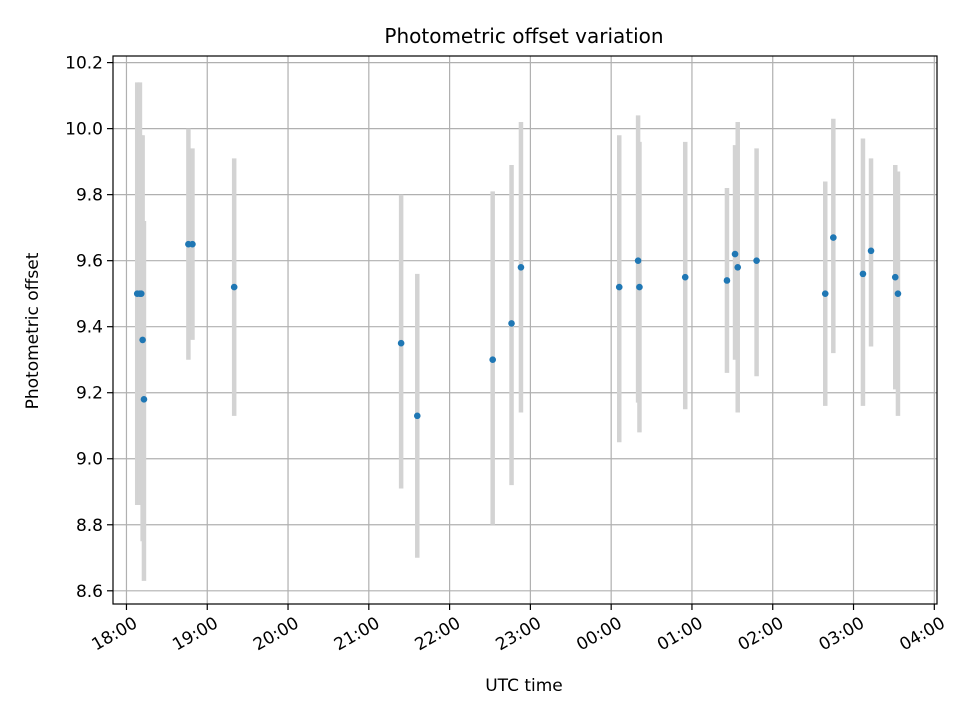 The height and width of the screenshot is (720, 960). I want to click on y-tick-label: 10.0, so click(84, 130).